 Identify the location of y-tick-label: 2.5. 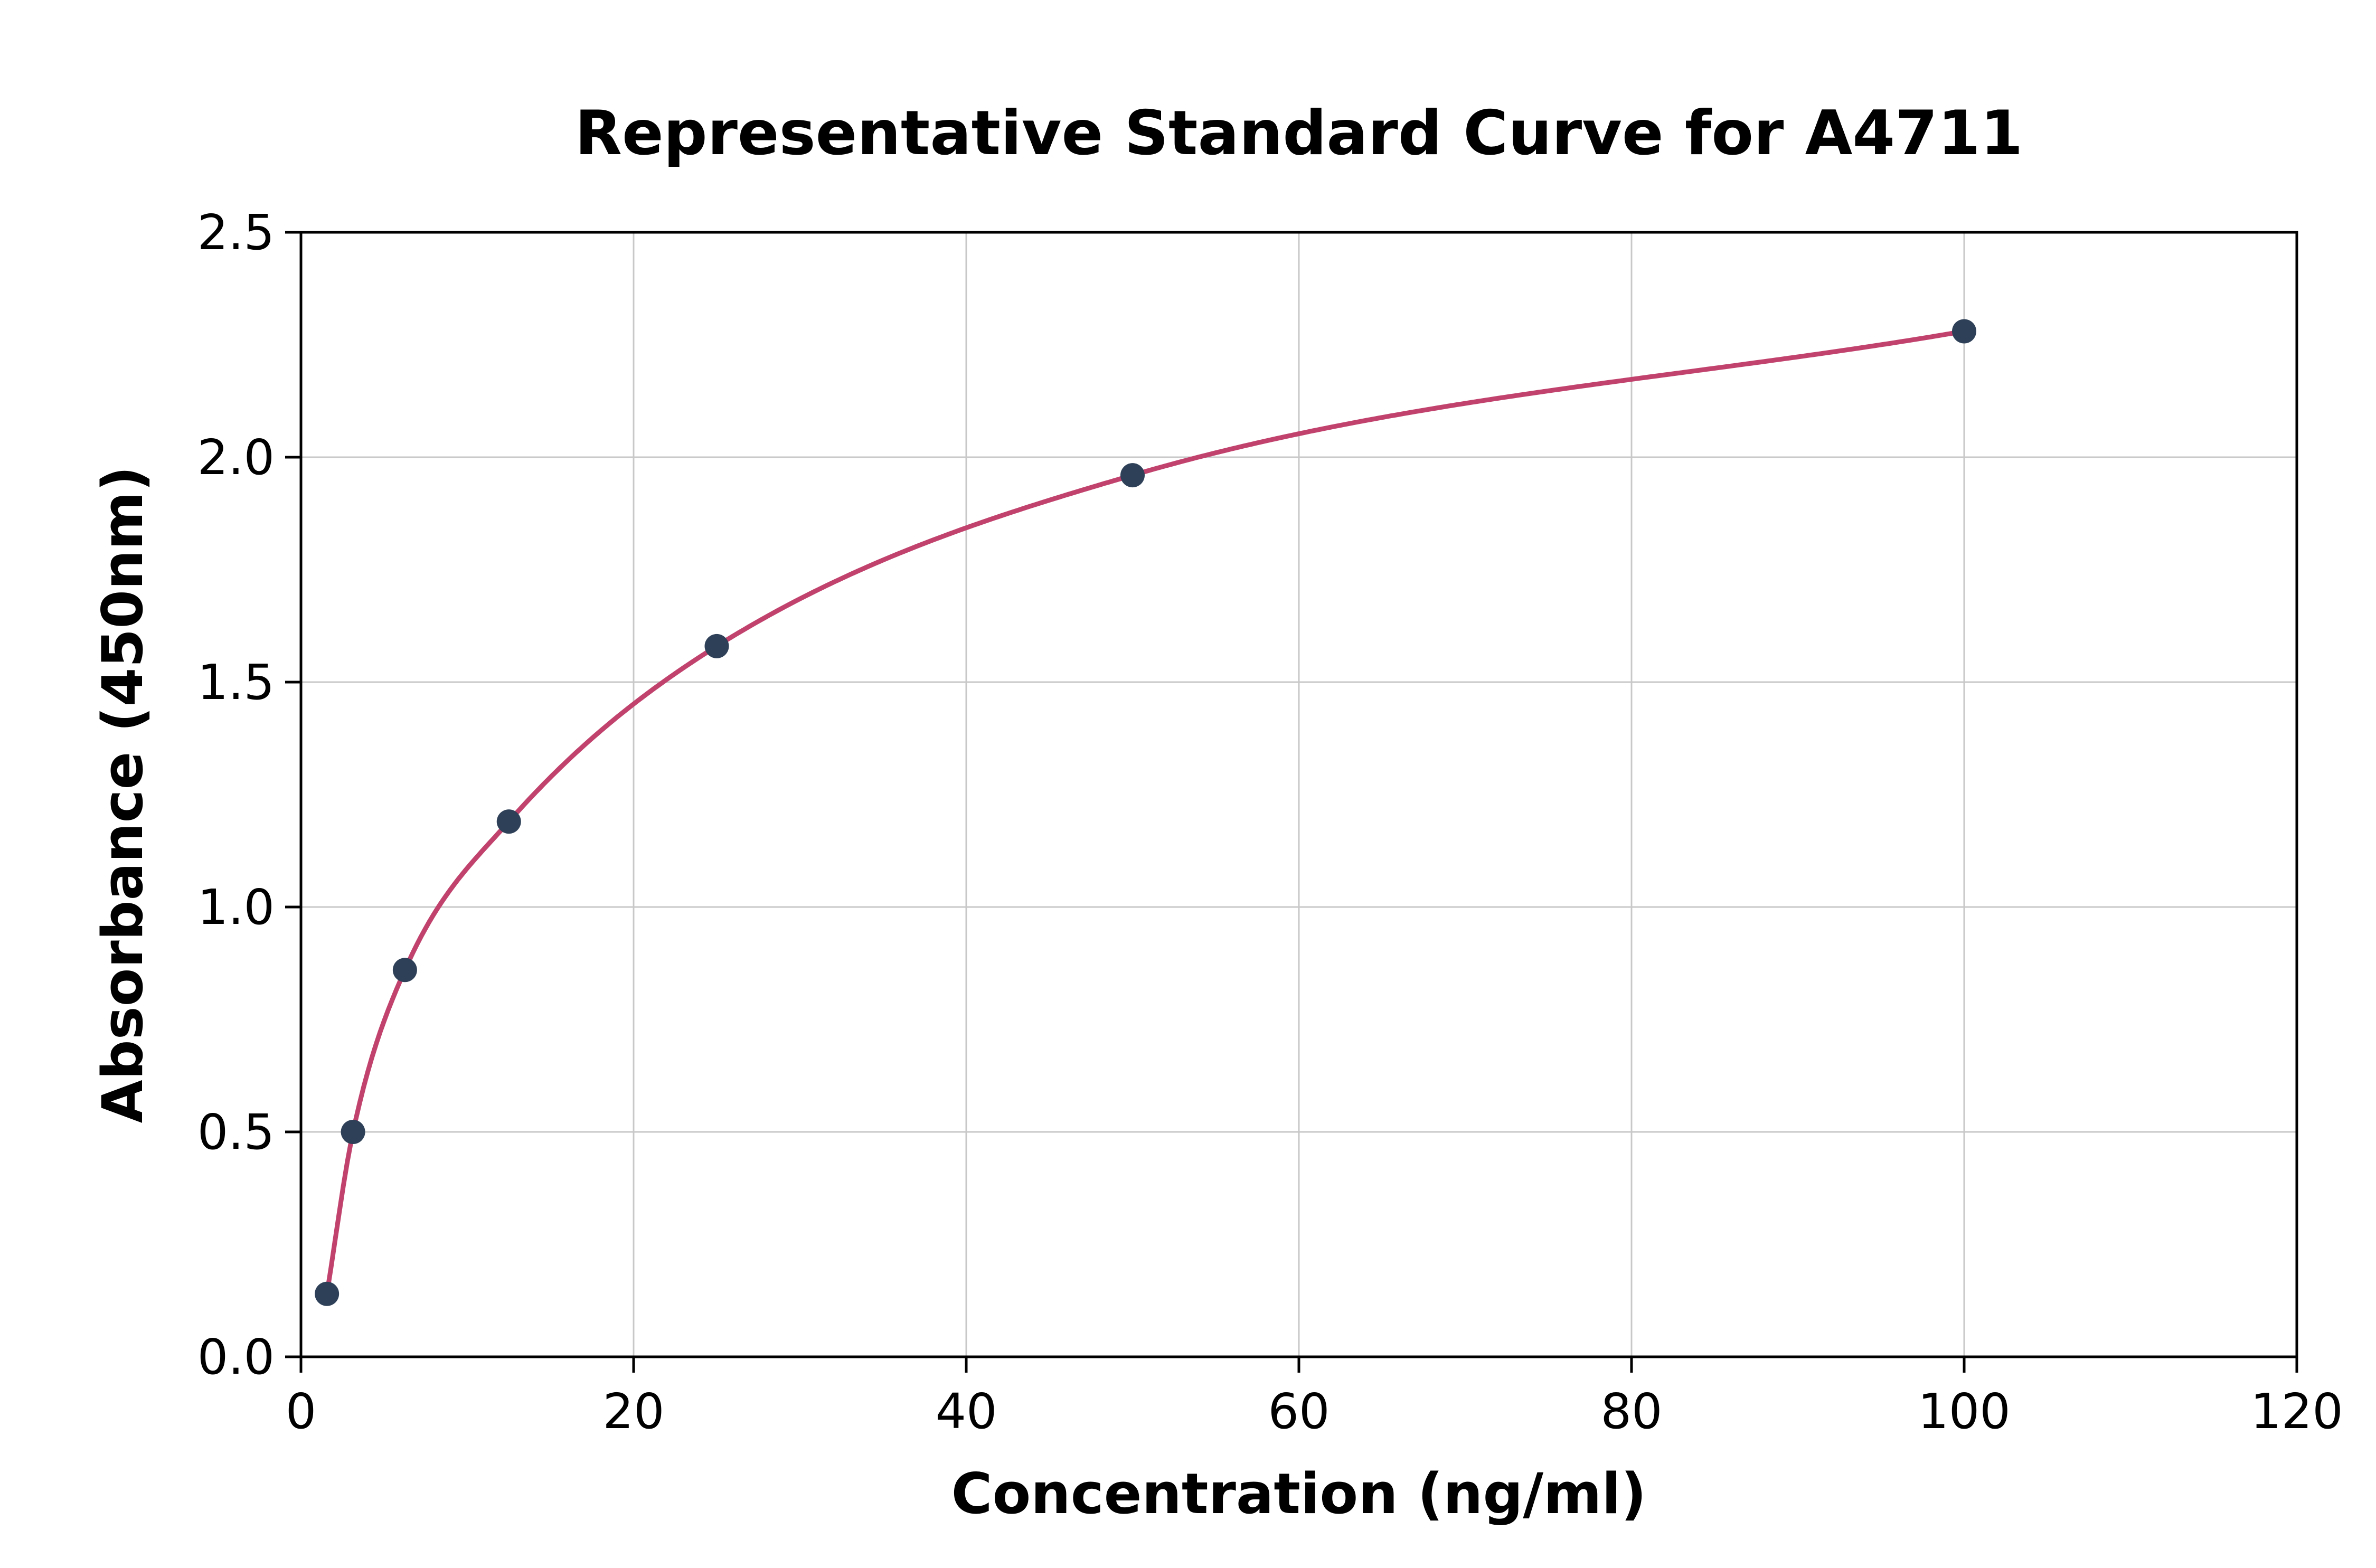
(236, 232).